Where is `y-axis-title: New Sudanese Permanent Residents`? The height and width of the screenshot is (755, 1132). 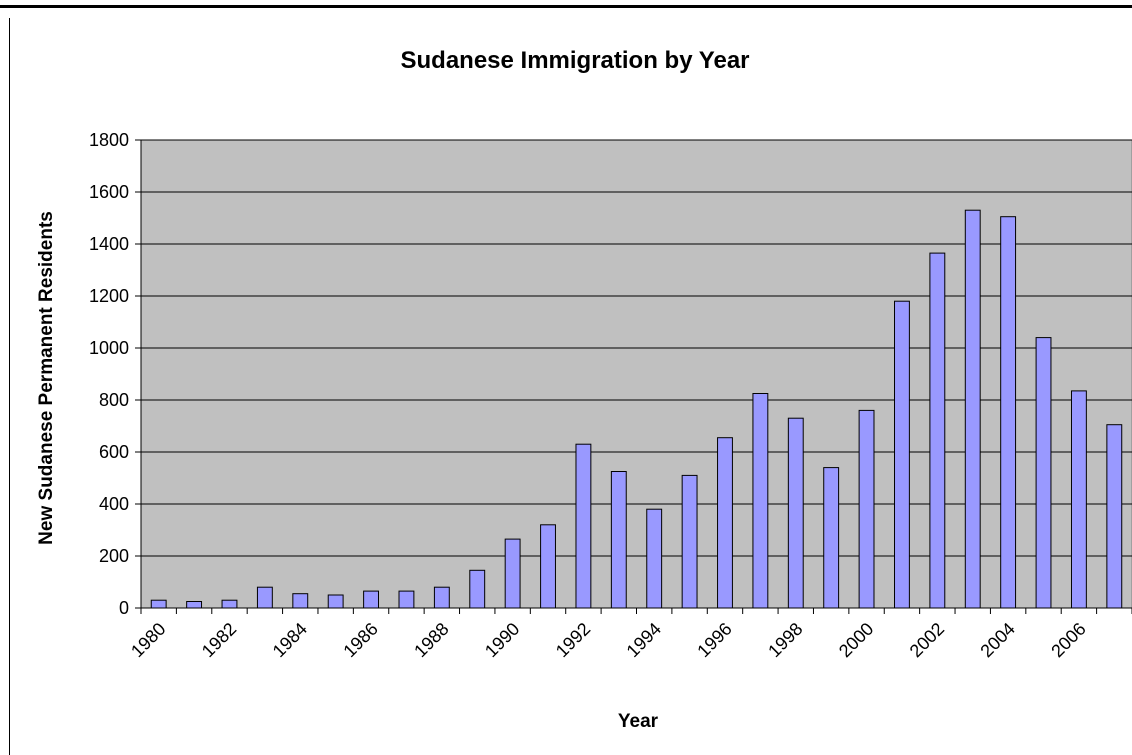 y-axis-title: New Sudanese Permanent Residents is located at coordinates (46, 378).